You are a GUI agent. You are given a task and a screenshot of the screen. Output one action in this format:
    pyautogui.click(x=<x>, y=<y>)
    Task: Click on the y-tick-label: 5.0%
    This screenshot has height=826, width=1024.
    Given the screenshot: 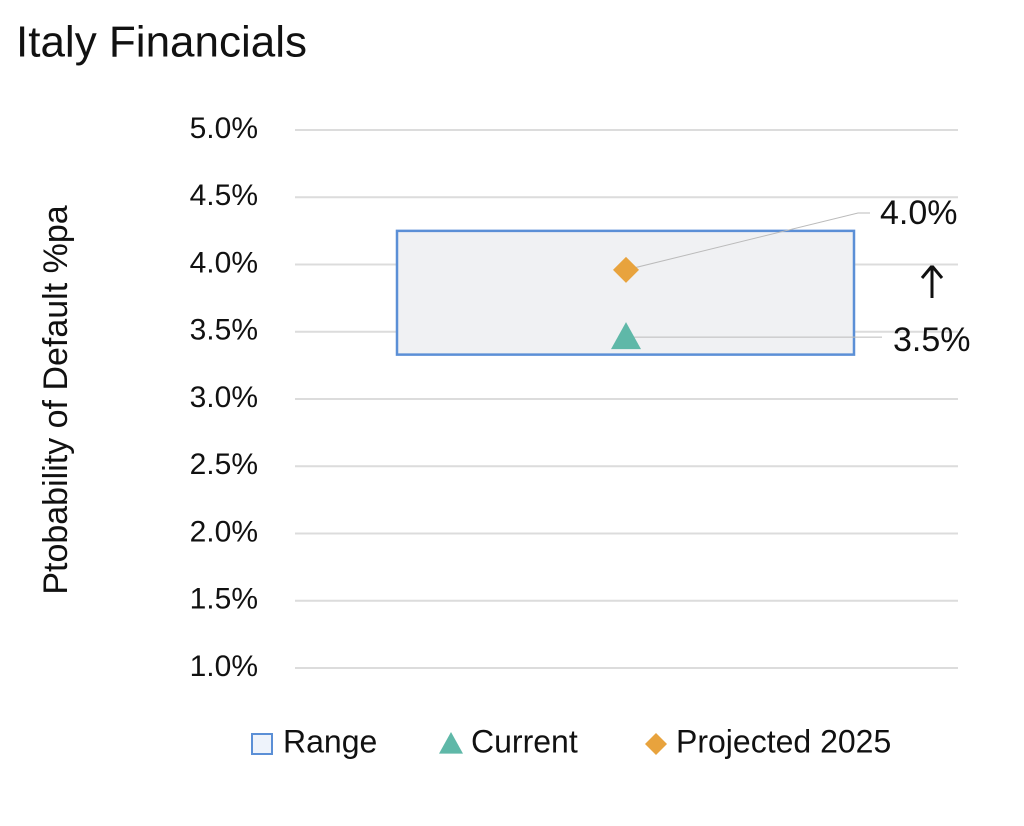 What is the action you would take?
    pyautogui.click(x=224, y=128)
    